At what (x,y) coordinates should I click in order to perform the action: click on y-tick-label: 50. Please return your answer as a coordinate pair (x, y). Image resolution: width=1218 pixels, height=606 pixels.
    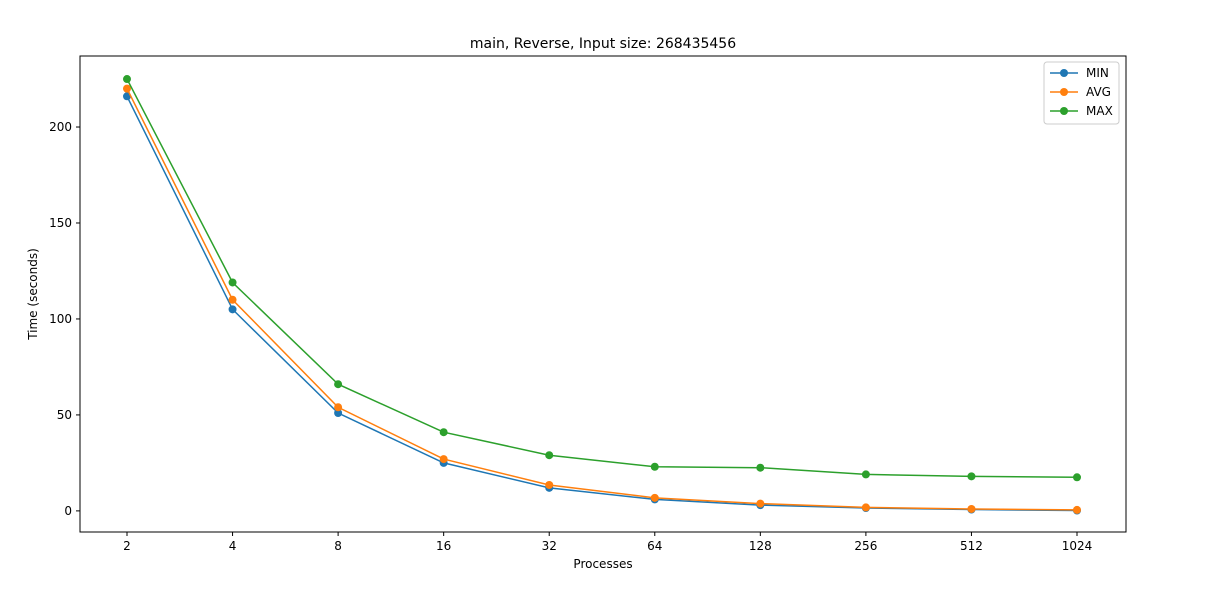
    Looking at the image, I should click on (64, 415).